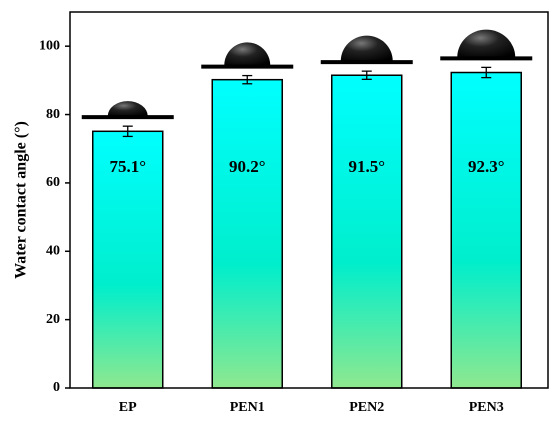 The width and height of the screenshot is (550, 426). Describe the element at coordinates (486, 166) in the screenshot. I see `value-label: 92.3°` at that location.